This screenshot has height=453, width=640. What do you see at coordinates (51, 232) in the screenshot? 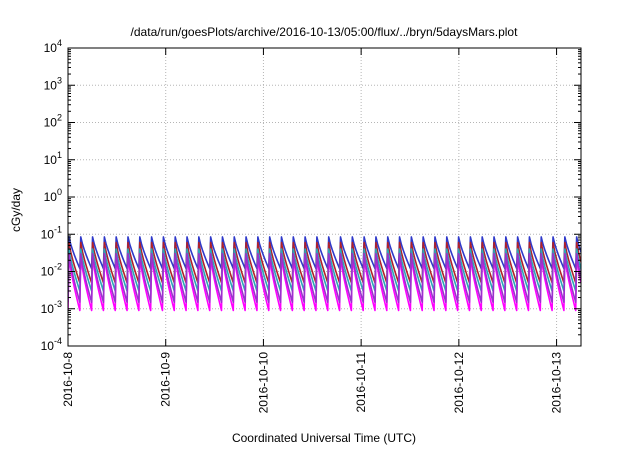
I see `y-tick-label: 10⁻¹` at bounding box center [51, 232].